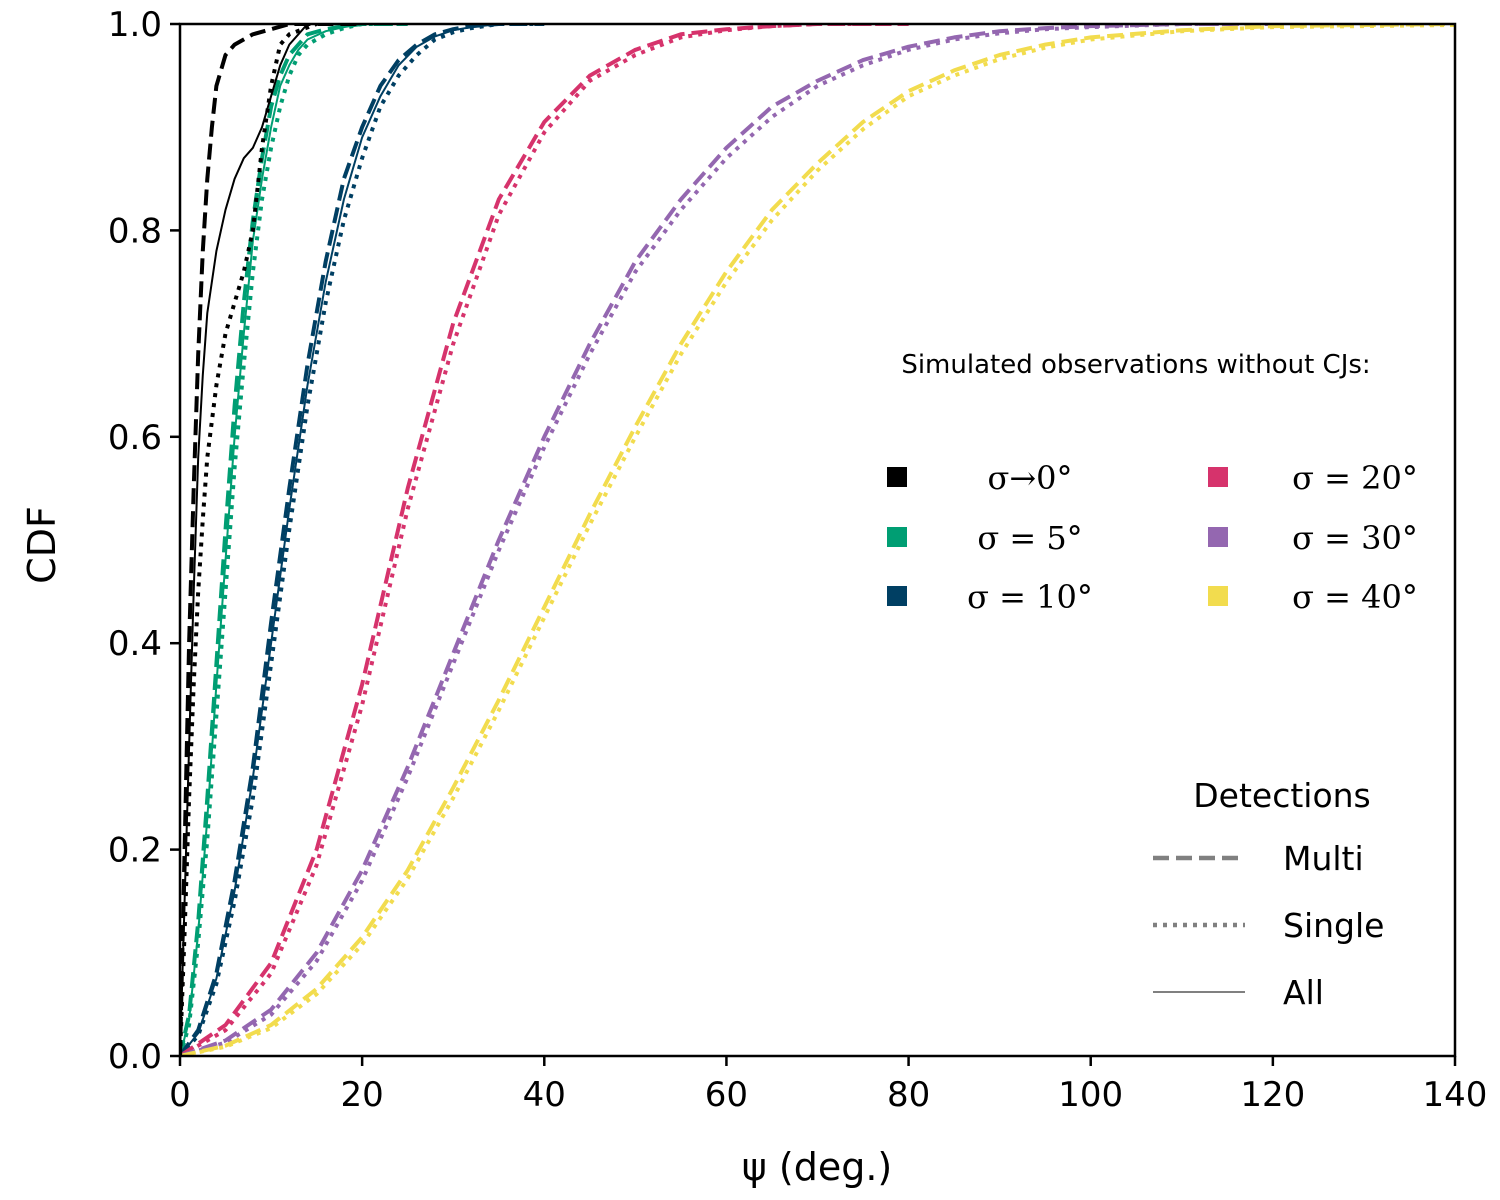 The width and height of the screenshot is (1500, 1200). I want to click on series-line-14-solid, so click(244, 540).